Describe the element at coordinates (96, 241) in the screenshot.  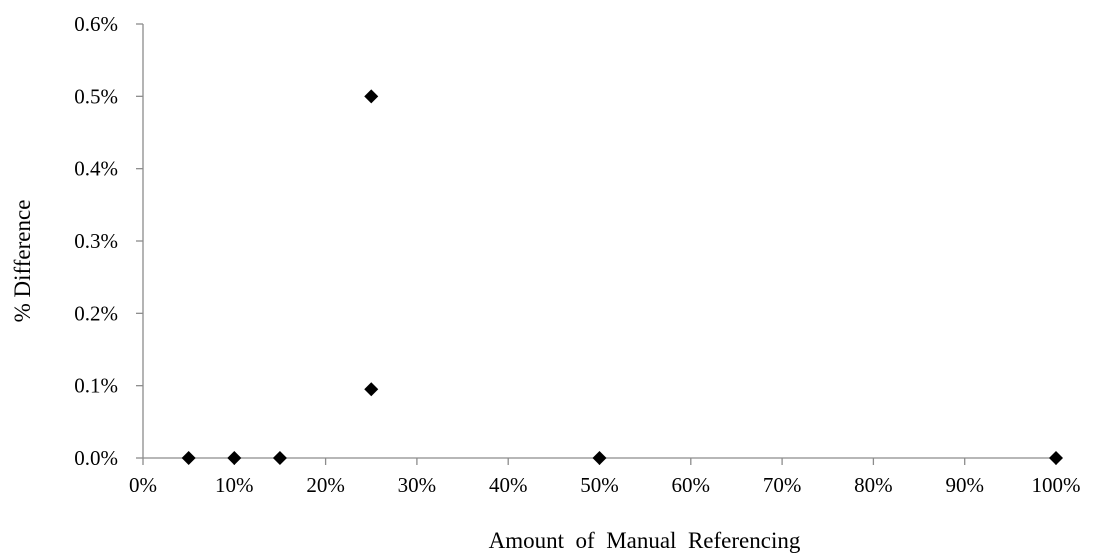
I see `y-tick-label: 0.3%` at that location.